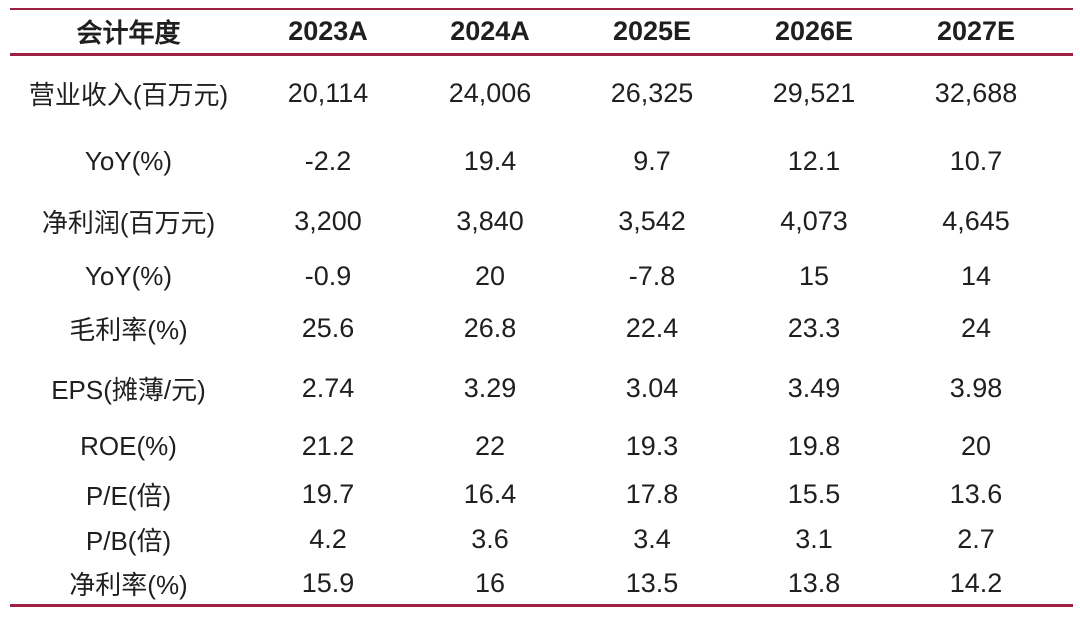 The height and width of the screenshot is (622, 1080). What do you see at coordinates (652, 275) in the screenshot?
I see `metric-value: -7.8` at bounding box center [652, 275].